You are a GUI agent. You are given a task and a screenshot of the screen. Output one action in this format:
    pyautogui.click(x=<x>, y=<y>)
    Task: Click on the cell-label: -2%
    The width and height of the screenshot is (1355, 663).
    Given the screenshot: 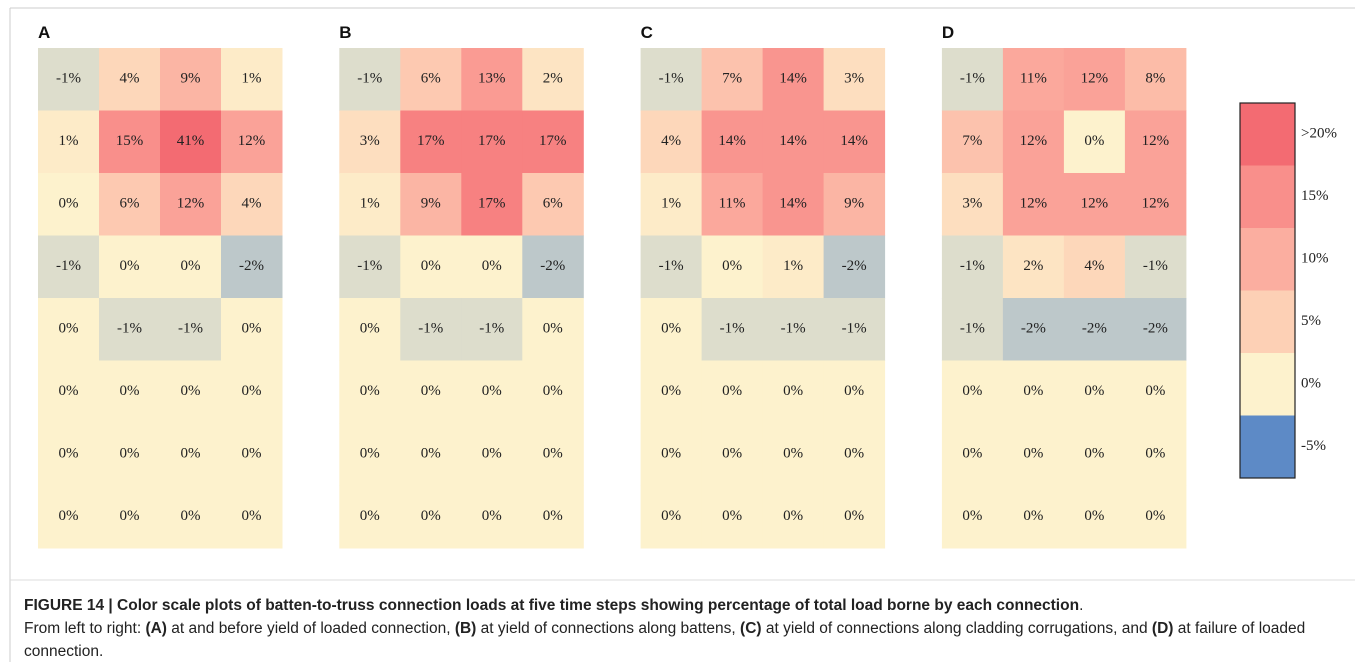 What is the action you would take?
    pyautogui.click(x=1155, y=329)
    